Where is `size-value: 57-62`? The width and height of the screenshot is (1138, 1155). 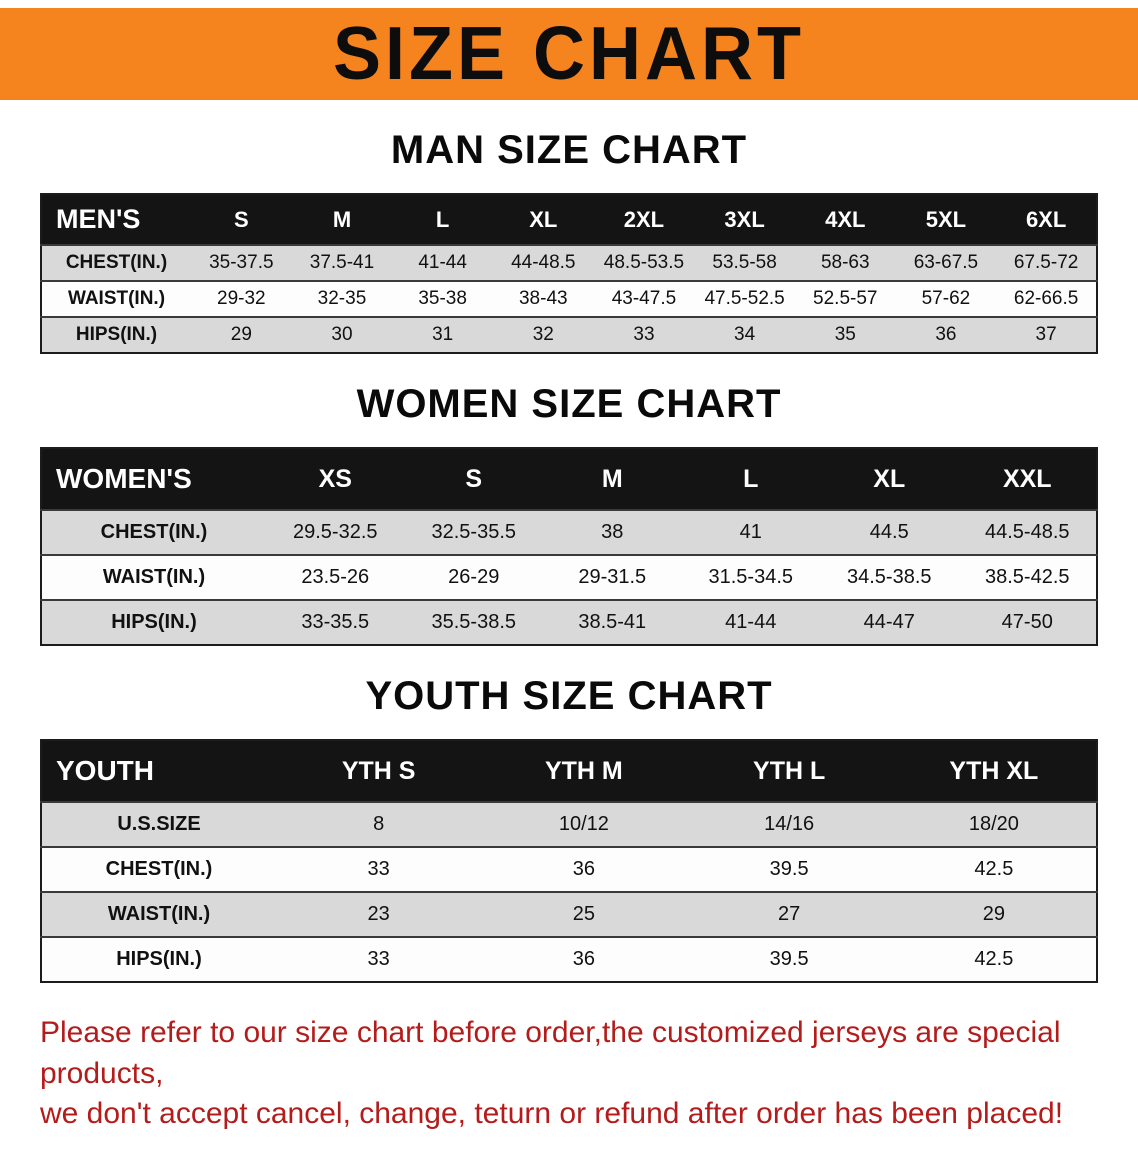 size-value: 57-62 is located at coordinates (946, 298).